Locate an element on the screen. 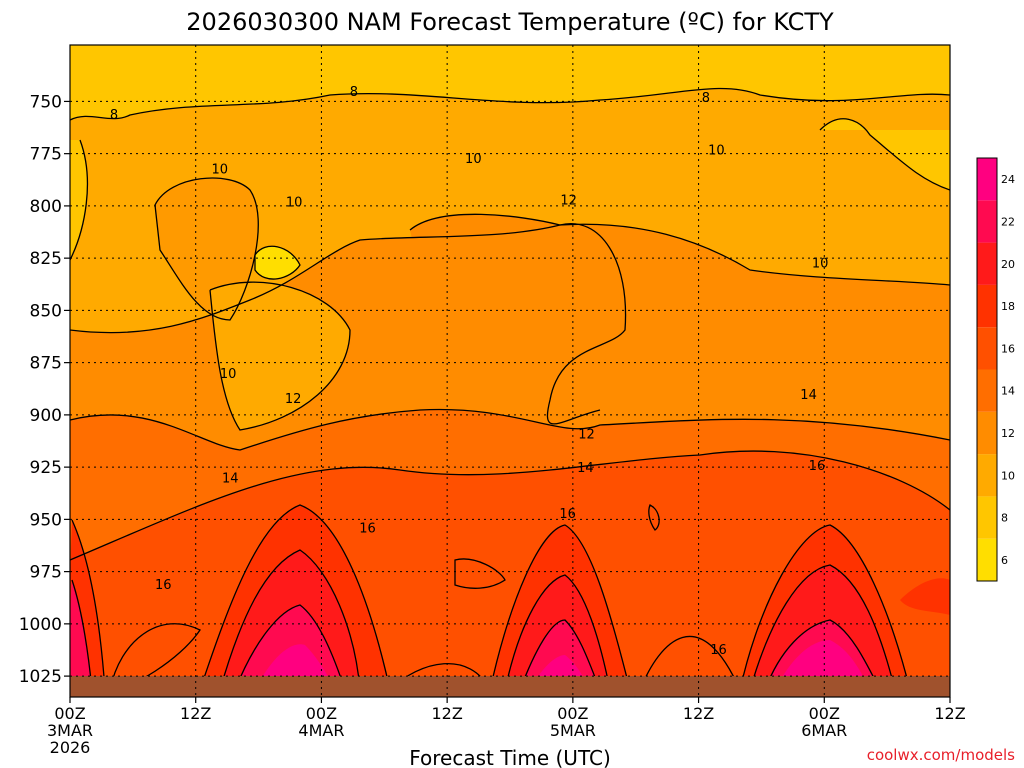 The height and width of the screenshot is (768, 1024). y-tick-label: 1000 is located at coordinates (40, 625).